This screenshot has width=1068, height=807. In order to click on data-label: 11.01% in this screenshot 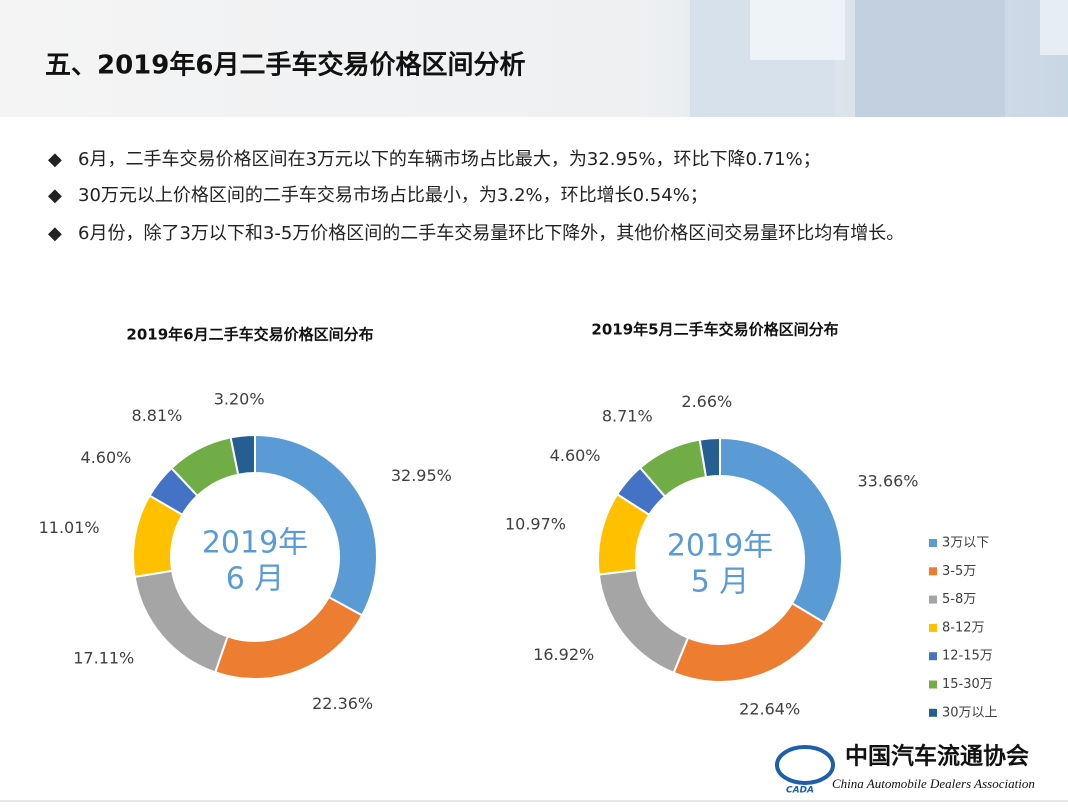, I will do `click(69, 527)`.